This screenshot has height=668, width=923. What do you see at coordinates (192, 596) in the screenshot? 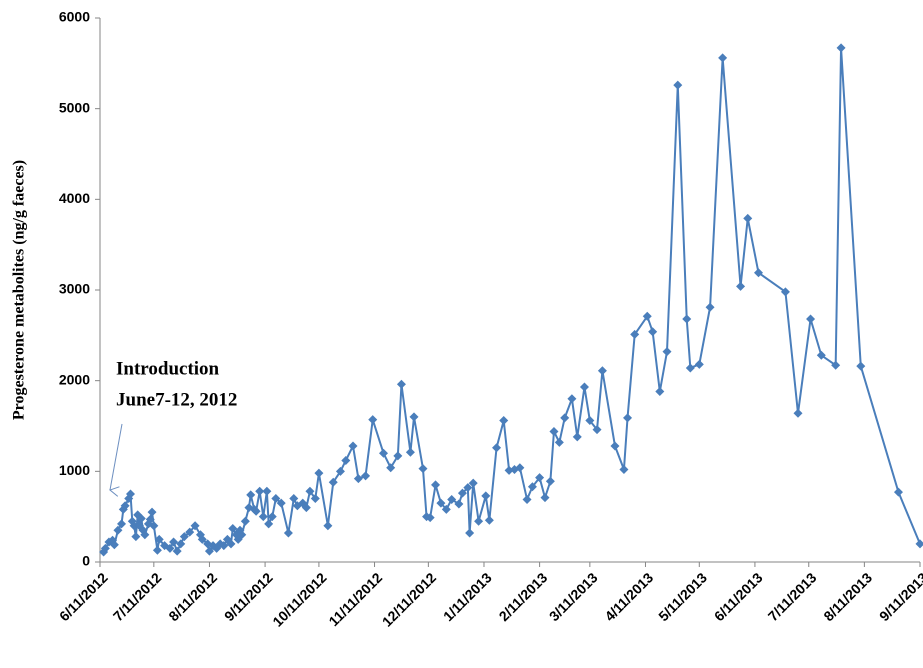
I see `x-tick-label: 8/11/2012` at bounding box center [192, 596].